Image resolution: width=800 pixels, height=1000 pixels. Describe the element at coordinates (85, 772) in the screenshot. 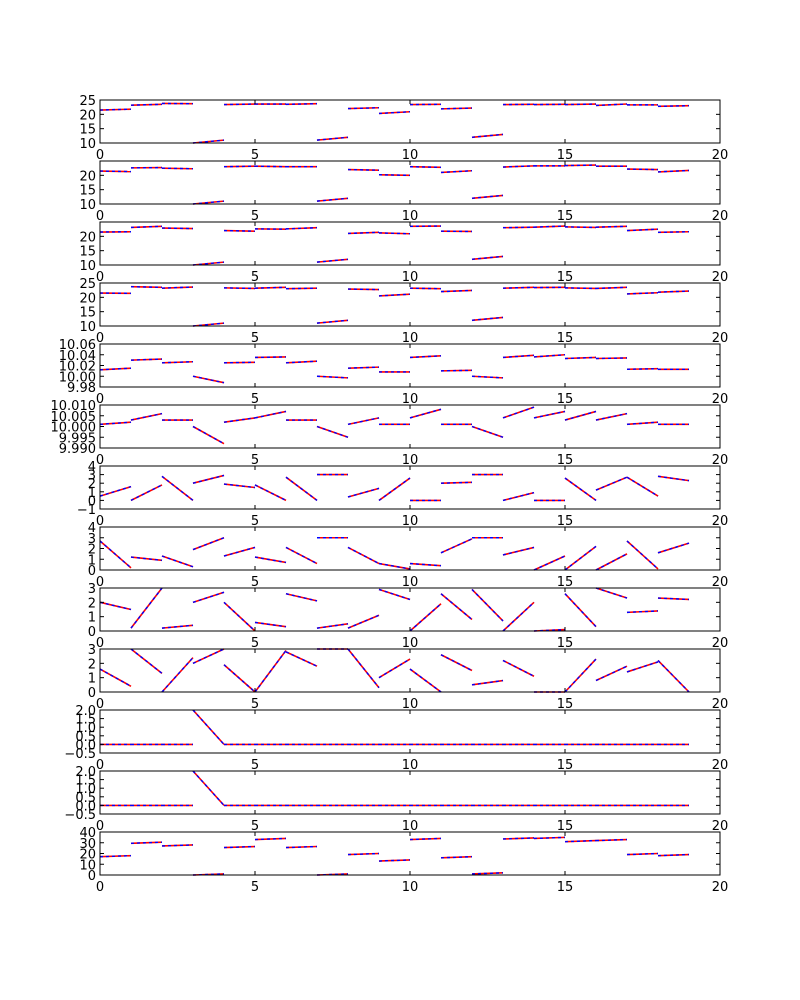

I see `y-tick-label: 2.0` at that location.